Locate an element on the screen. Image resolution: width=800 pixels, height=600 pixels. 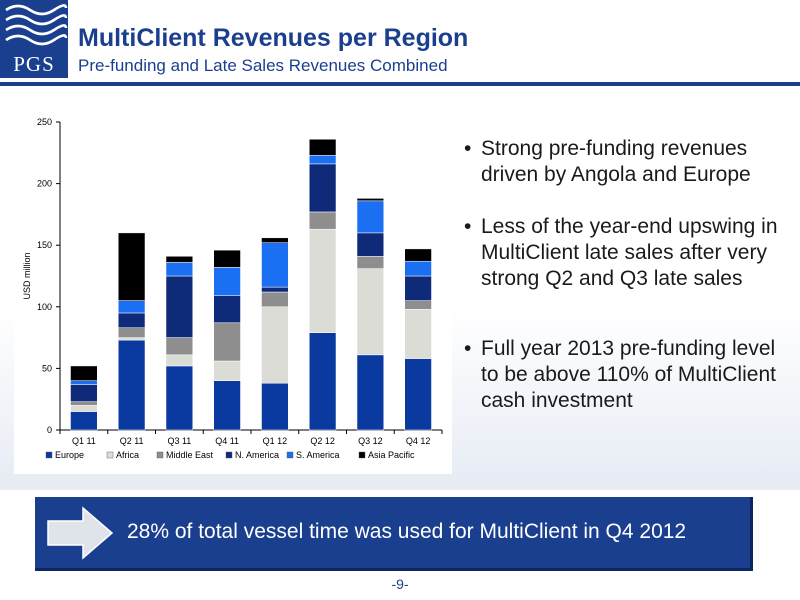
x-tick-label: Q3 11 is located at coordinates (179, 441).